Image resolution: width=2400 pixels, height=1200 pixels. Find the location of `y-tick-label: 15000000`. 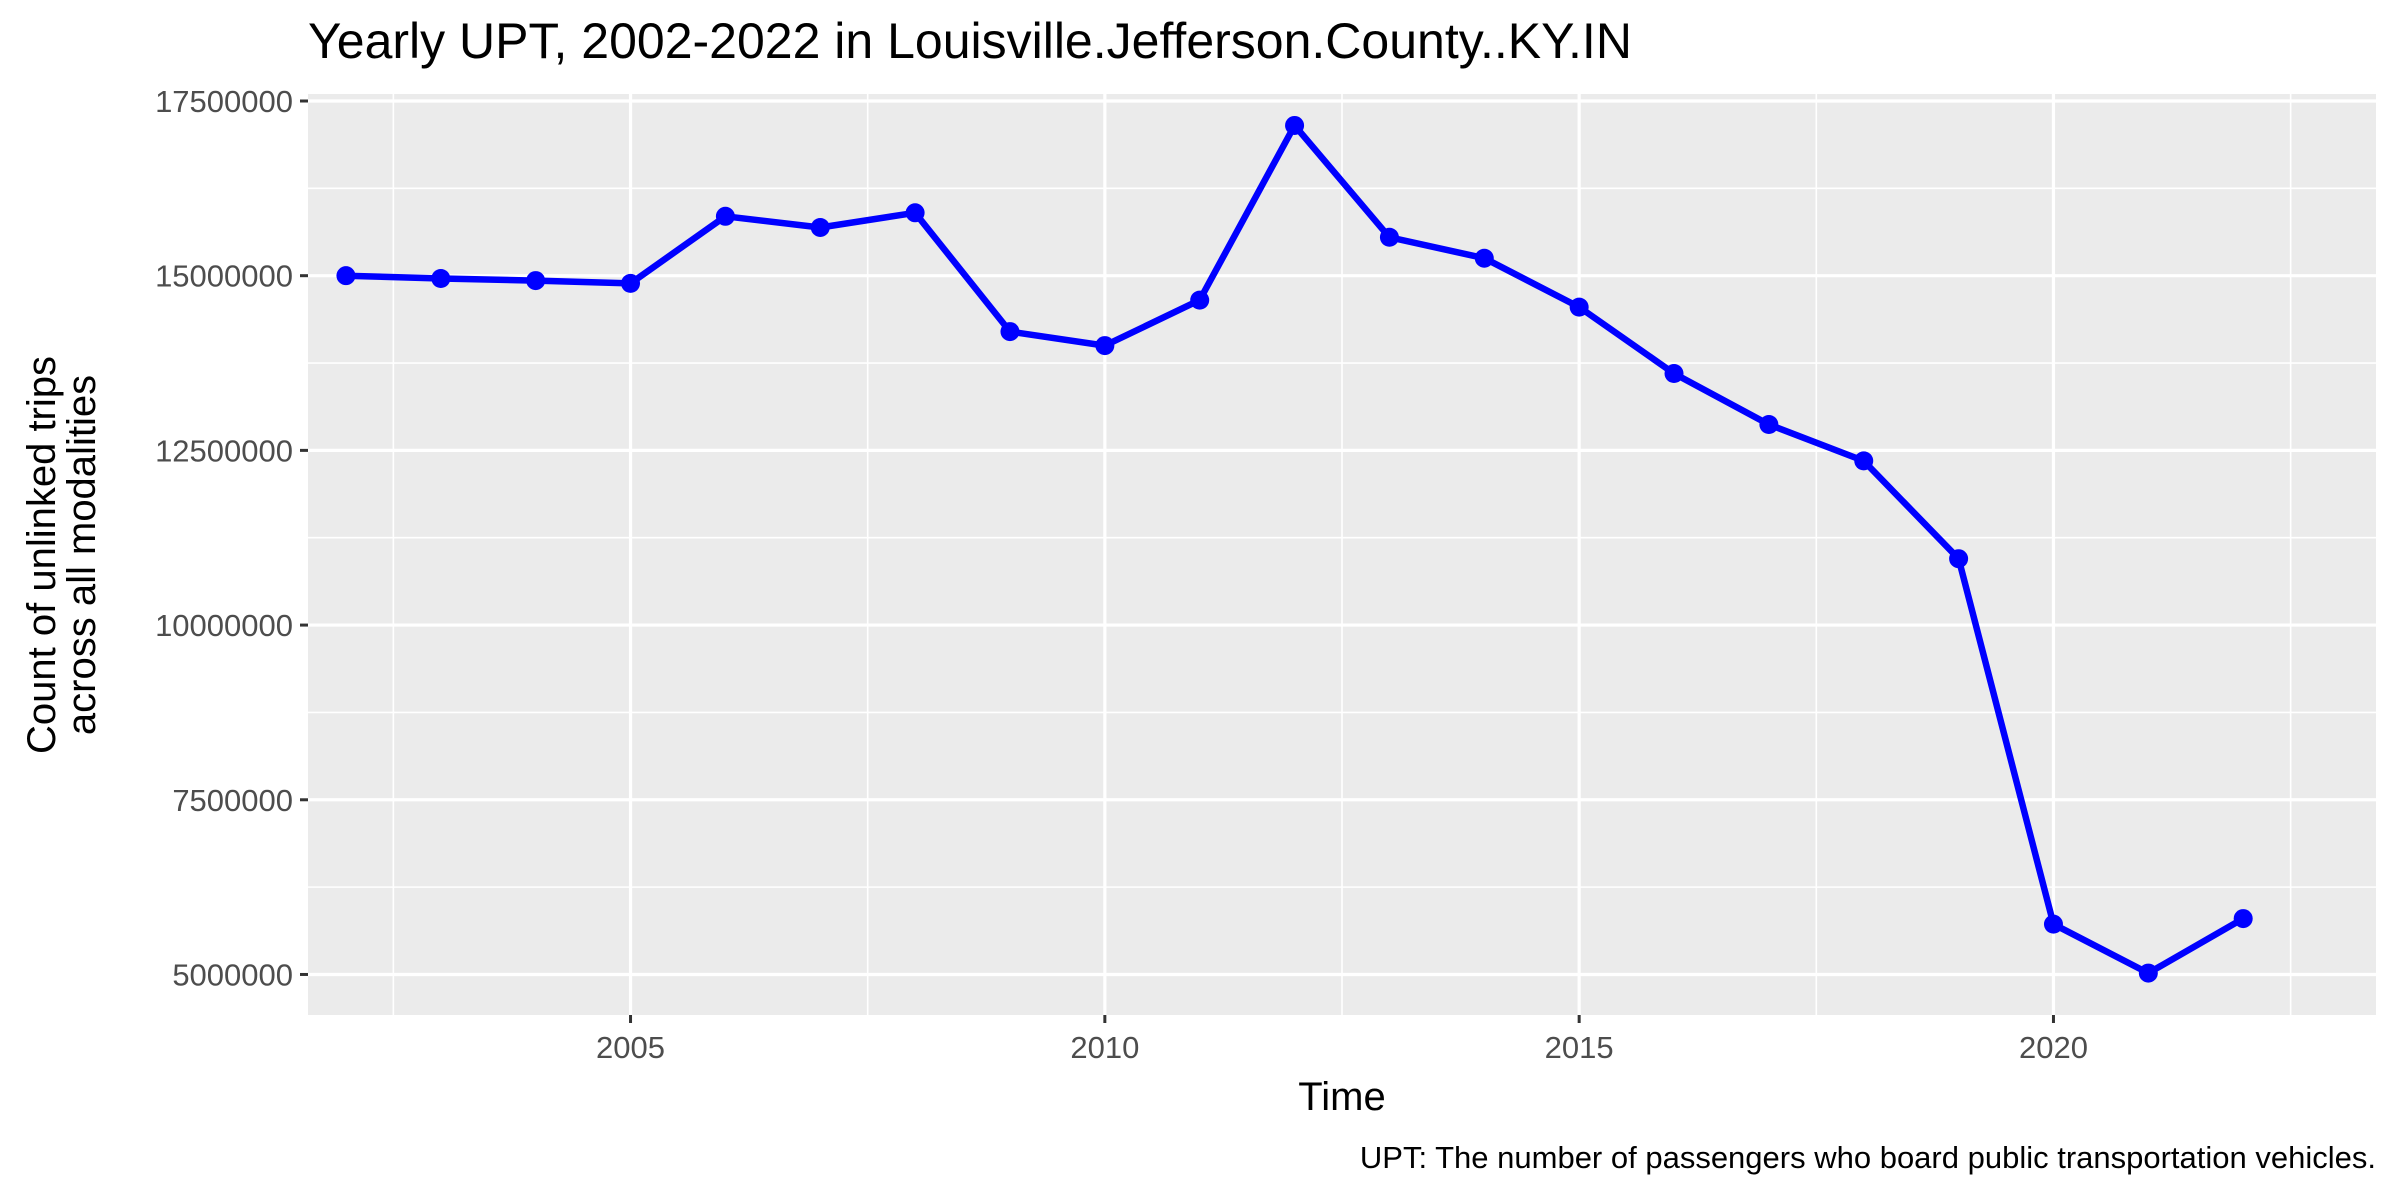

y-tick-label: 15000000 is located at coordinates (224, 276).